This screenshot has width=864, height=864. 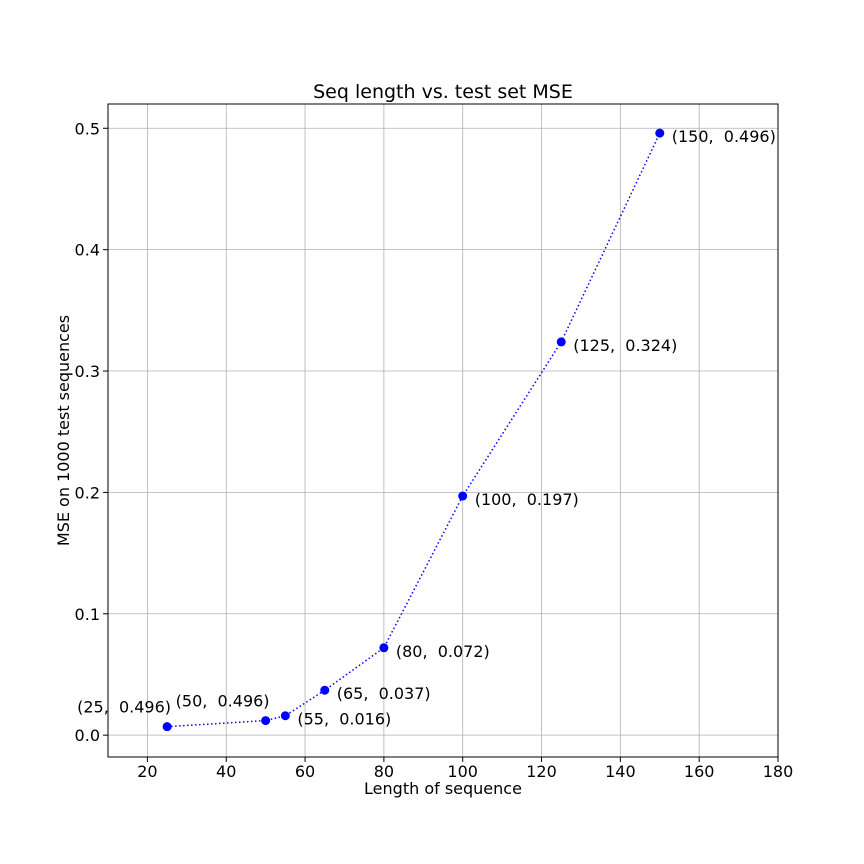 What do you see at coordinates (541, 771) in the screenshot?
I see `x-tick-label: 120` at bounding box center [541, 771].